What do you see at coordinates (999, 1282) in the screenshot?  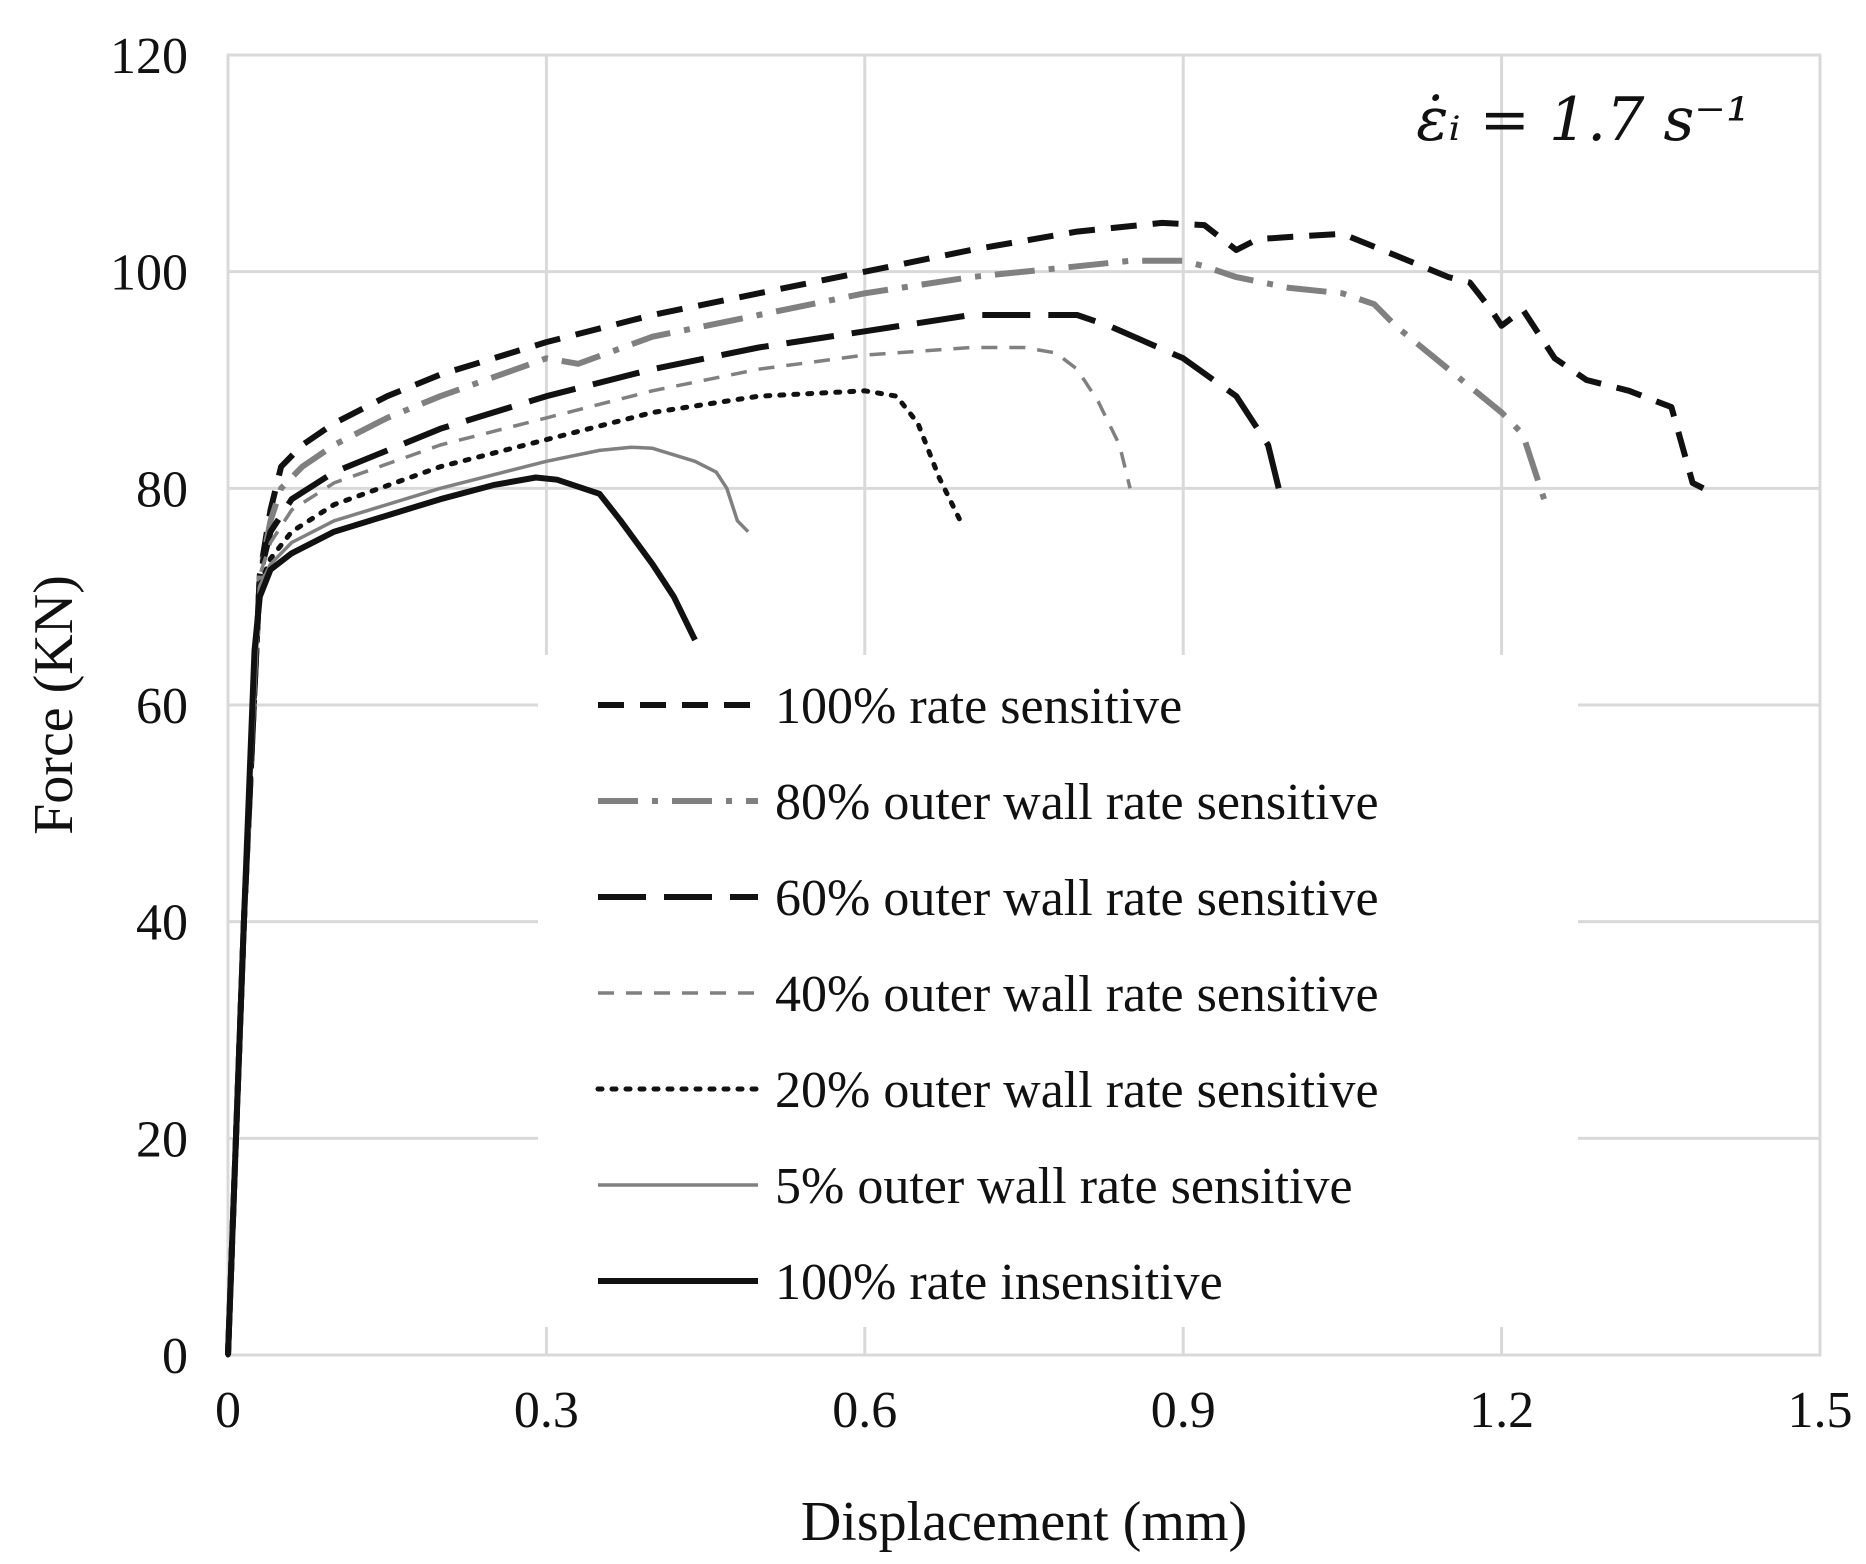 I see `legend-label-7: 100% rate insensitive` at bounding box center [999, 1282].